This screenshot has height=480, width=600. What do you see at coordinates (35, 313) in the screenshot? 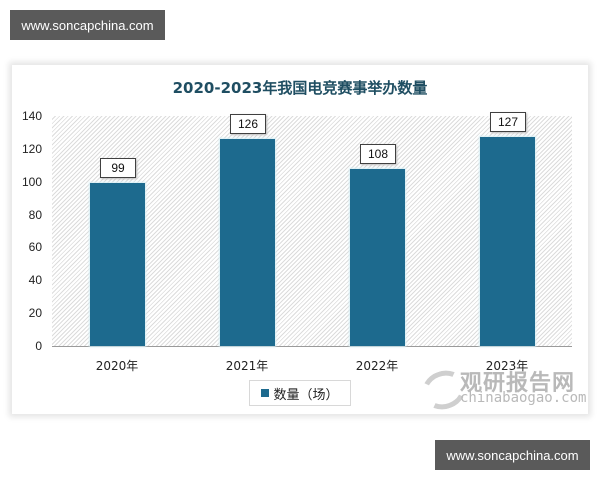
I see `y-tick-label: 20` at bounding box center [35, 313].